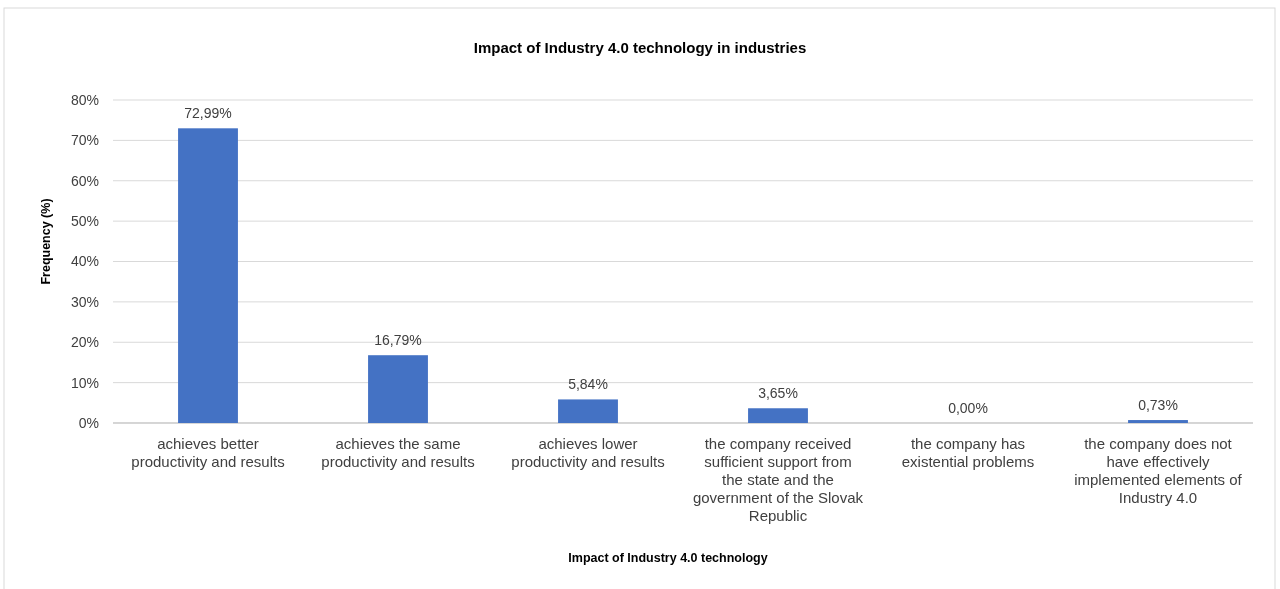  I want to click on x-tick-label: achieves better productivity and results, so click(208, 452).